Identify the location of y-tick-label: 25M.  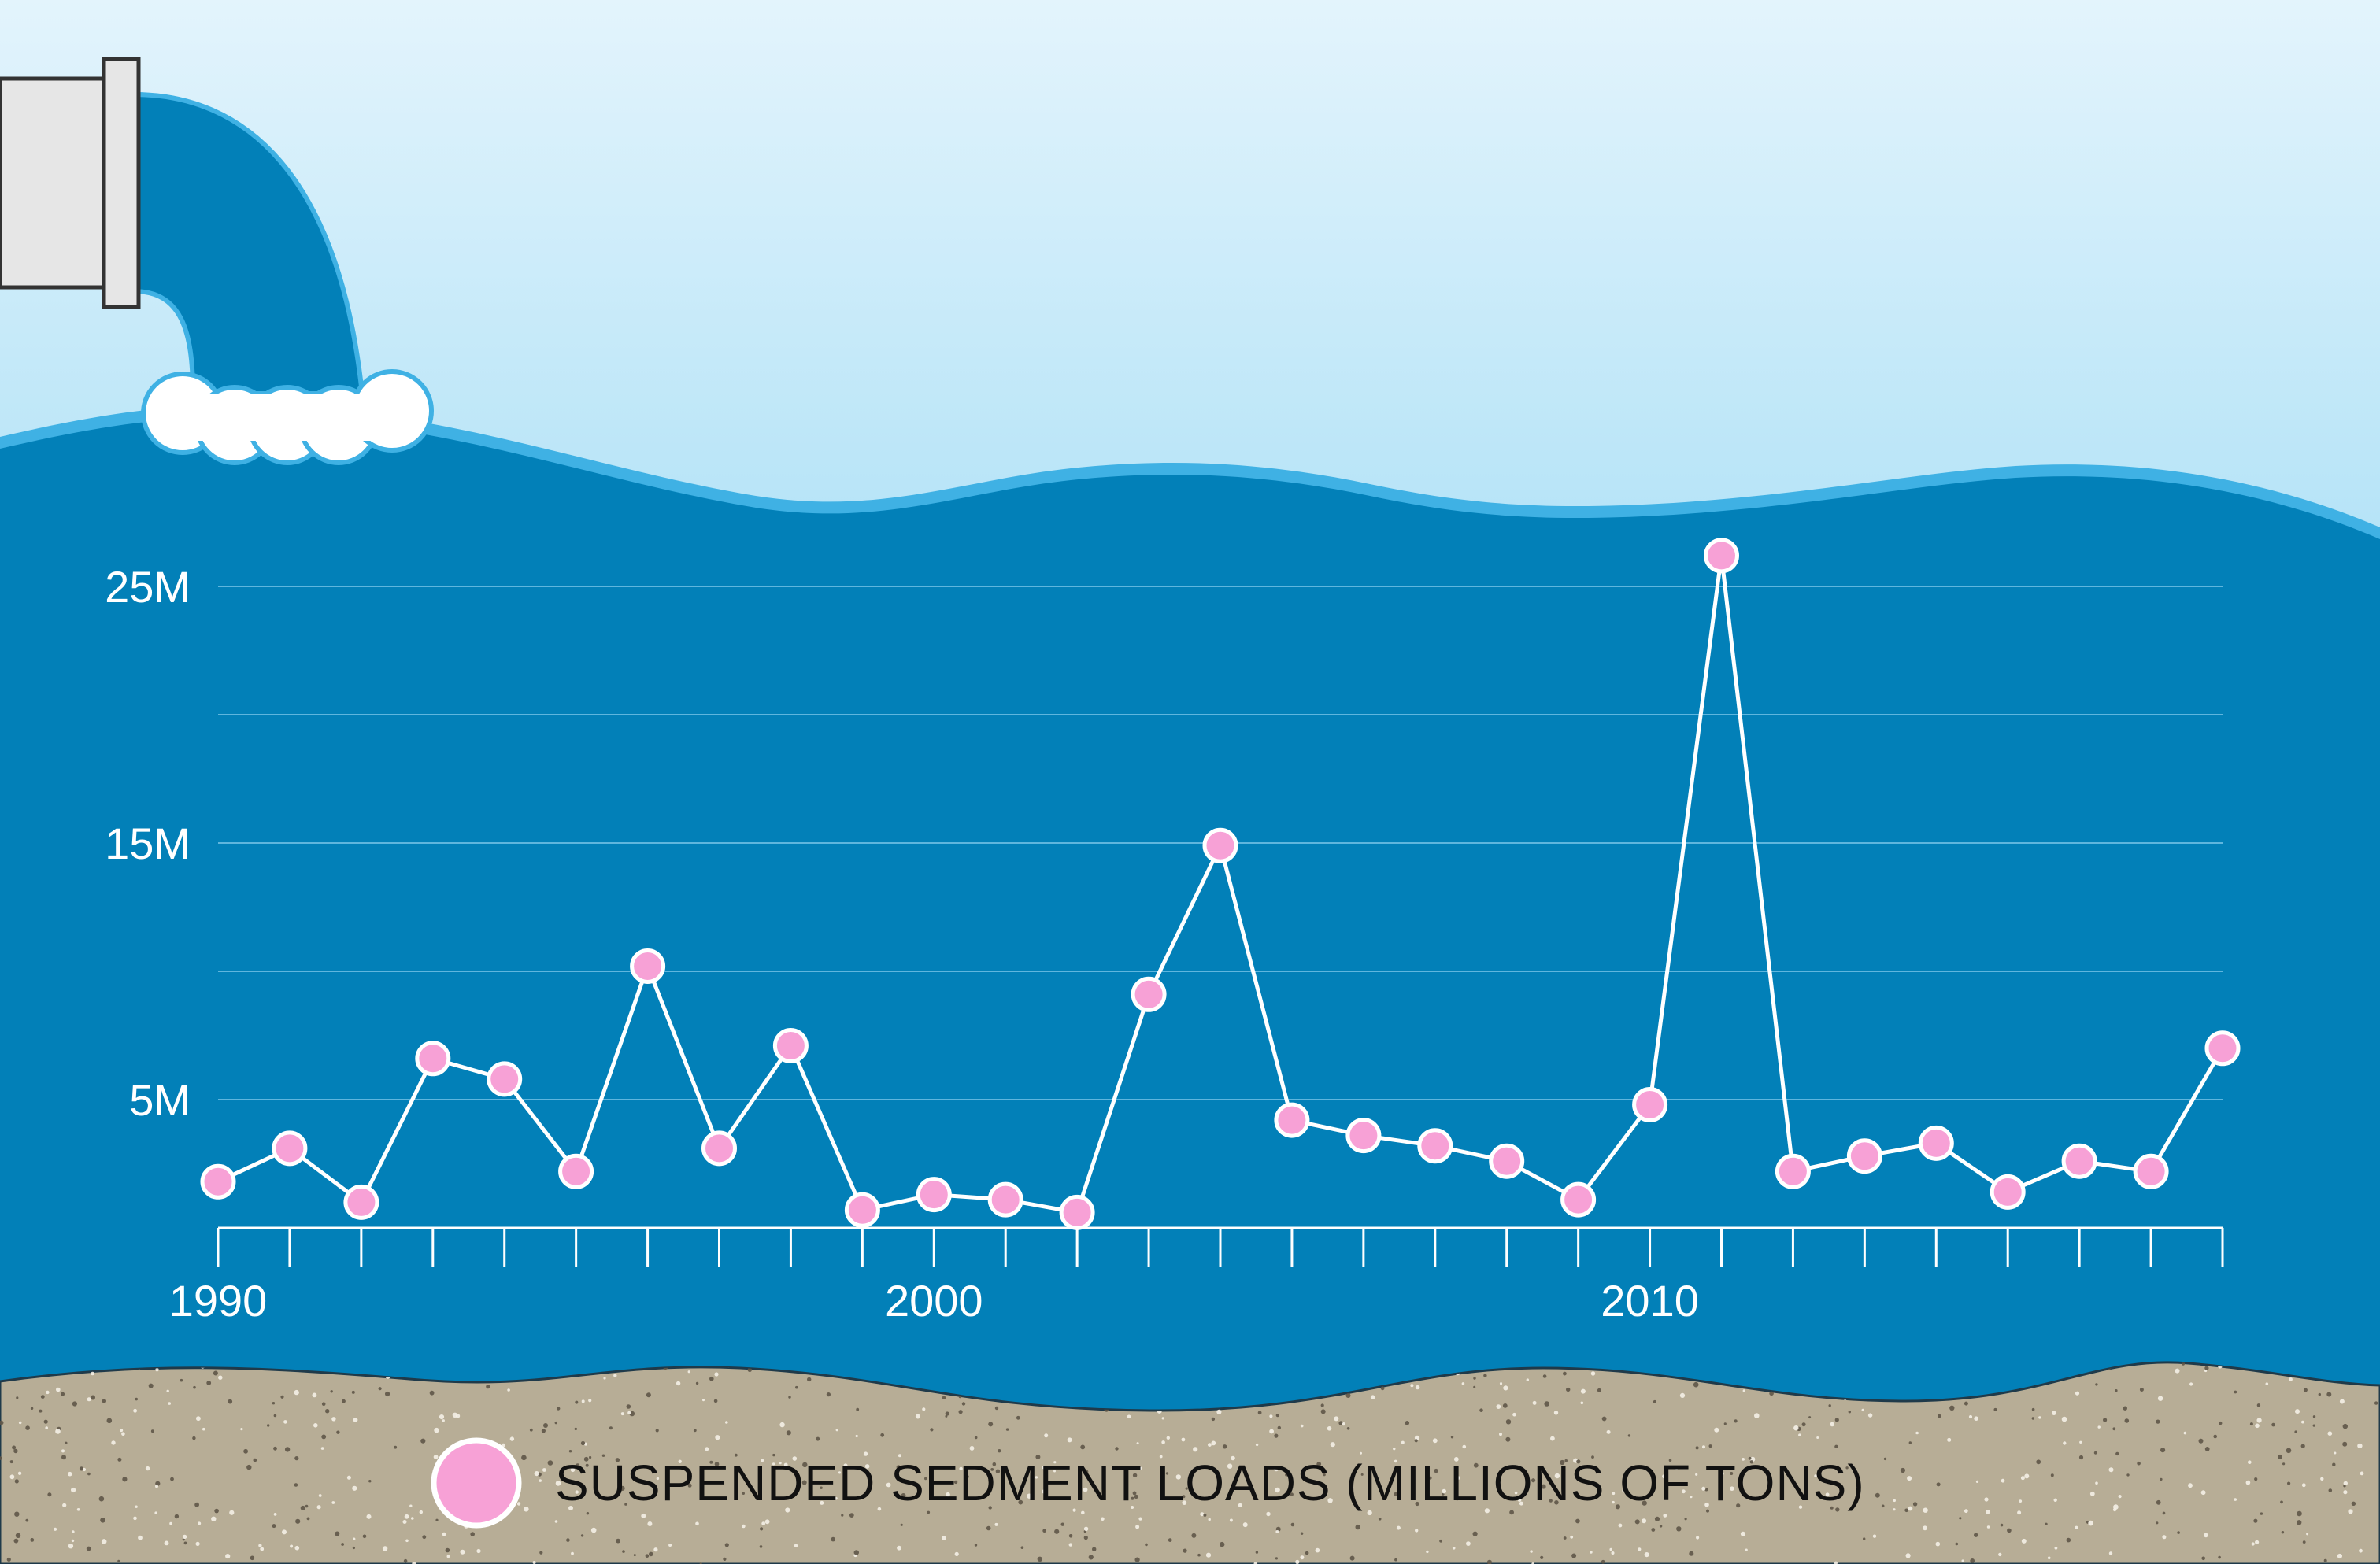
(148, 587).